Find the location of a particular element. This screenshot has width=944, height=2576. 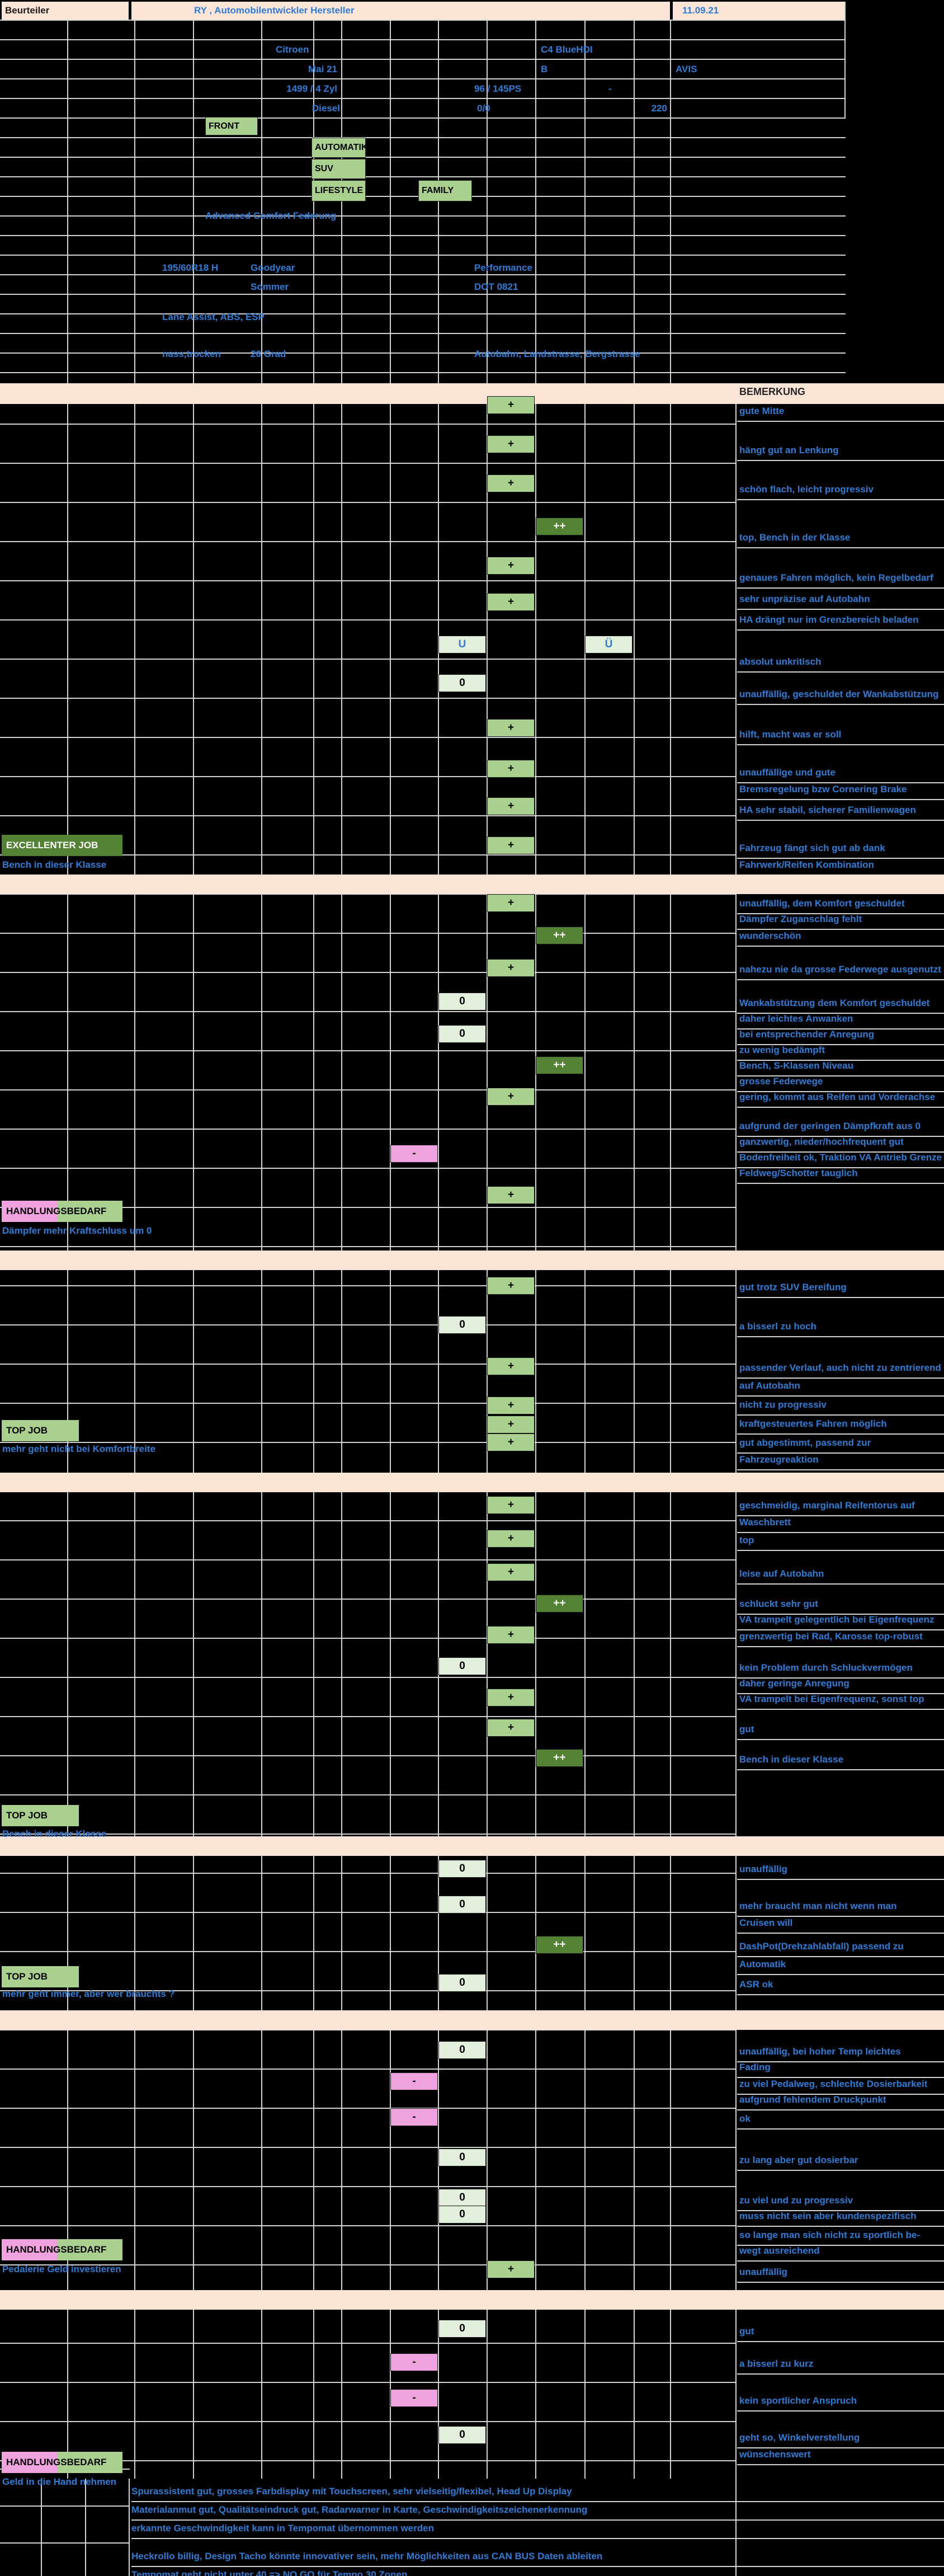

remark-text: DashPot(Drehzahlabfall) passend zu is located at coordinates (821, 1946).